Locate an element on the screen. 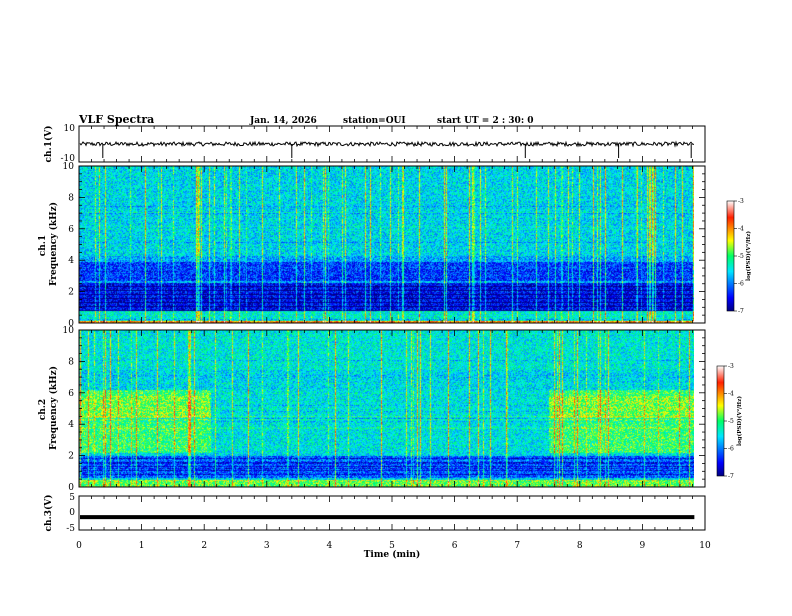 Image resolution: width=792 pixels, height=616 pixels. figure-title: VLF Spectra is located at coordinates (116, 119).